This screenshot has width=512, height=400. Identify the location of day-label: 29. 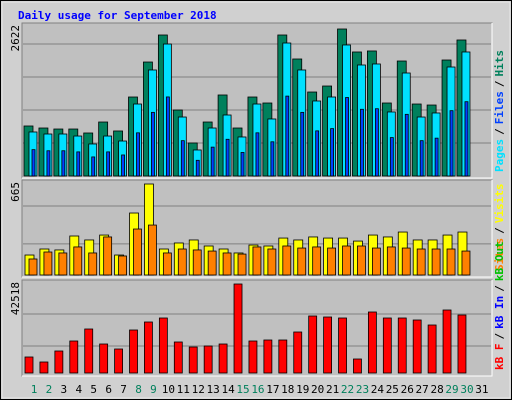
(451, 389).